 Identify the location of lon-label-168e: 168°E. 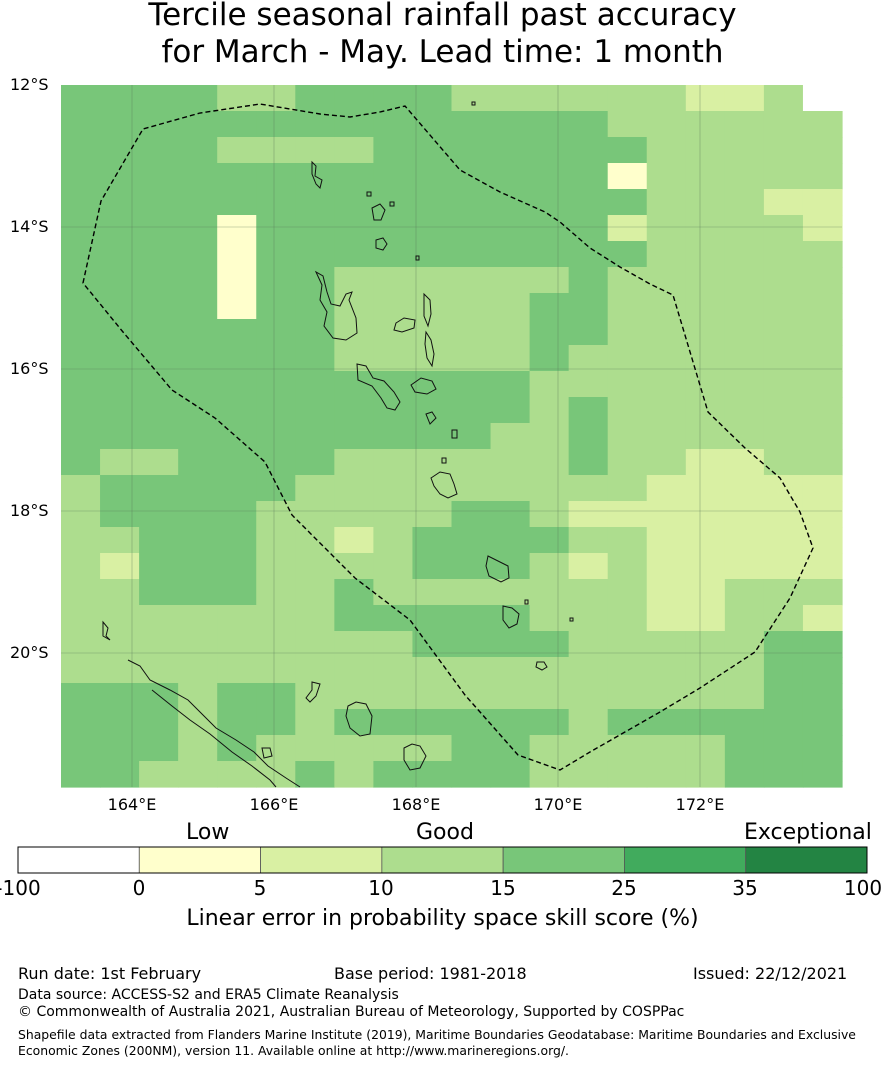
(416, 804).